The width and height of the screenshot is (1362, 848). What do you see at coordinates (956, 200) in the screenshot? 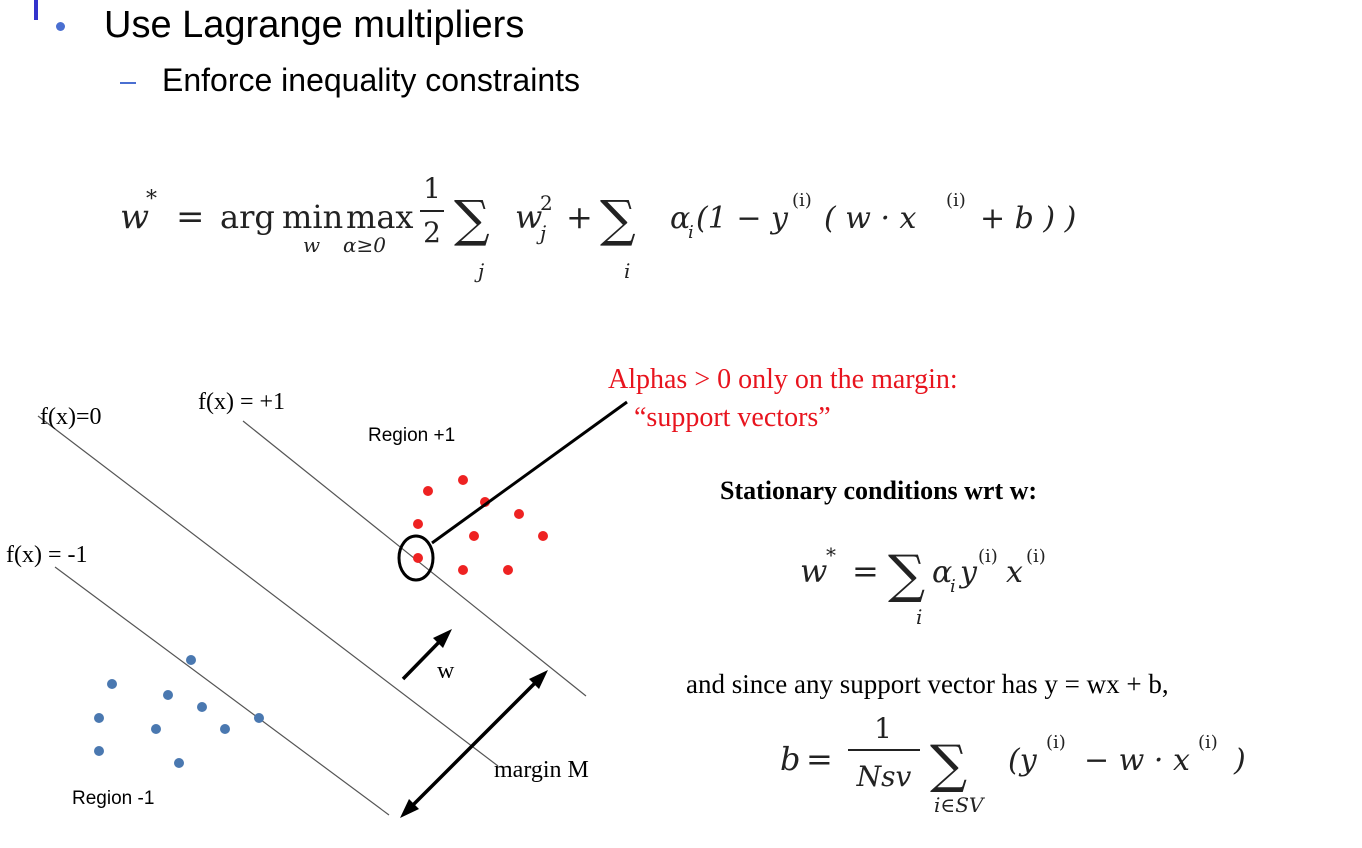
I see `lagrangian-sup-i2: (i)` at bounding box center [956, 200].